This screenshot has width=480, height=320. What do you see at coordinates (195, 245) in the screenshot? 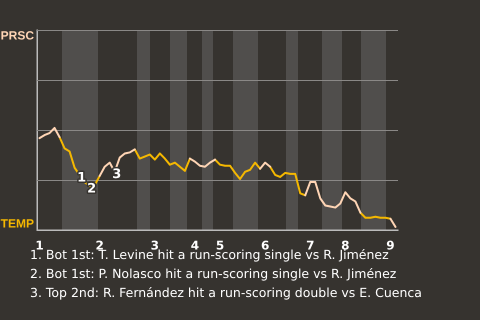
I see `x-tick-label: 4` at bounding box center [195, 245].